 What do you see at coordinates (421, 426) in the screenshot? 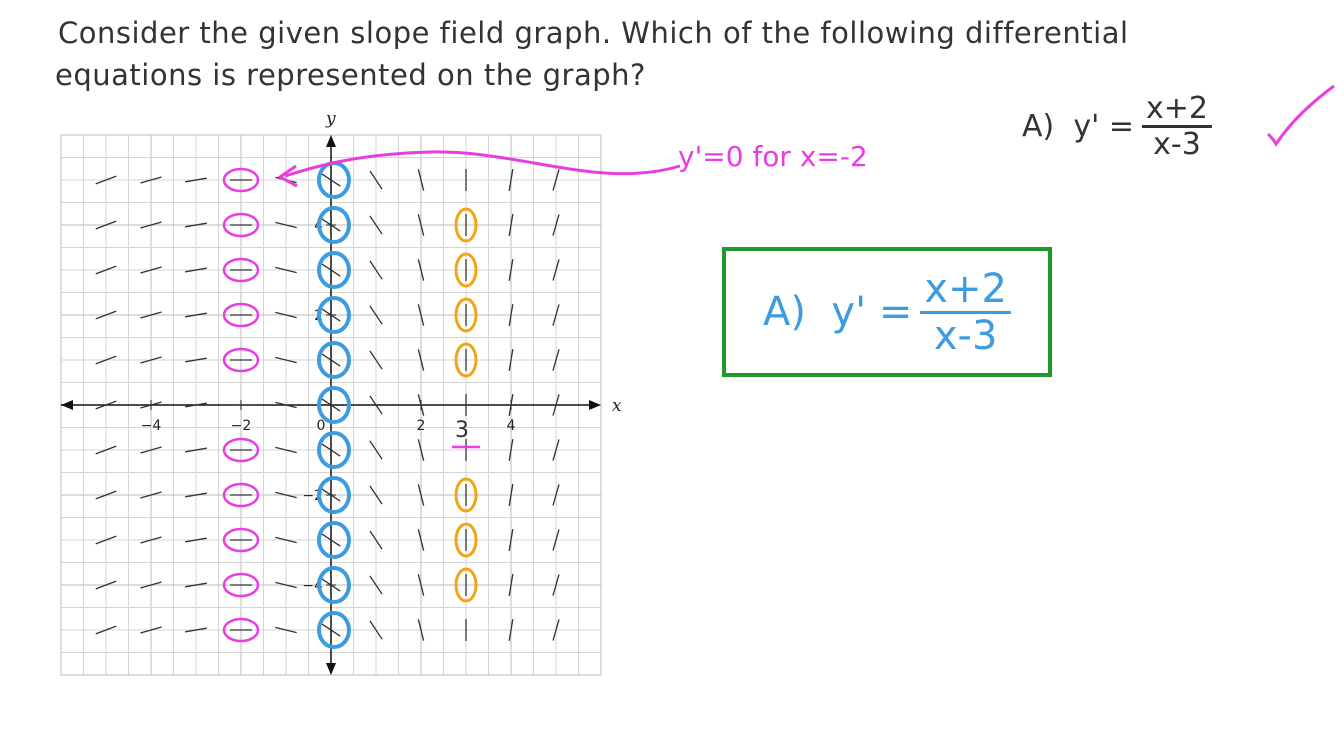
I see `x-tick-label: 2` at bounding box center [421, 426].